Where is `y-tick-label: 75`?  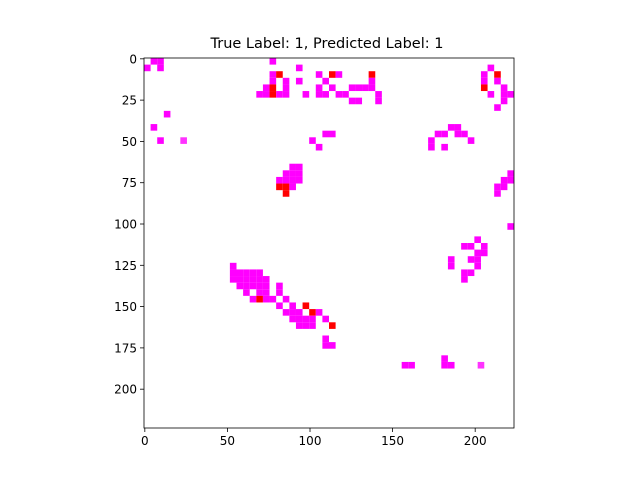
y-tick-label: 75 is located at coordinates (129, 183).